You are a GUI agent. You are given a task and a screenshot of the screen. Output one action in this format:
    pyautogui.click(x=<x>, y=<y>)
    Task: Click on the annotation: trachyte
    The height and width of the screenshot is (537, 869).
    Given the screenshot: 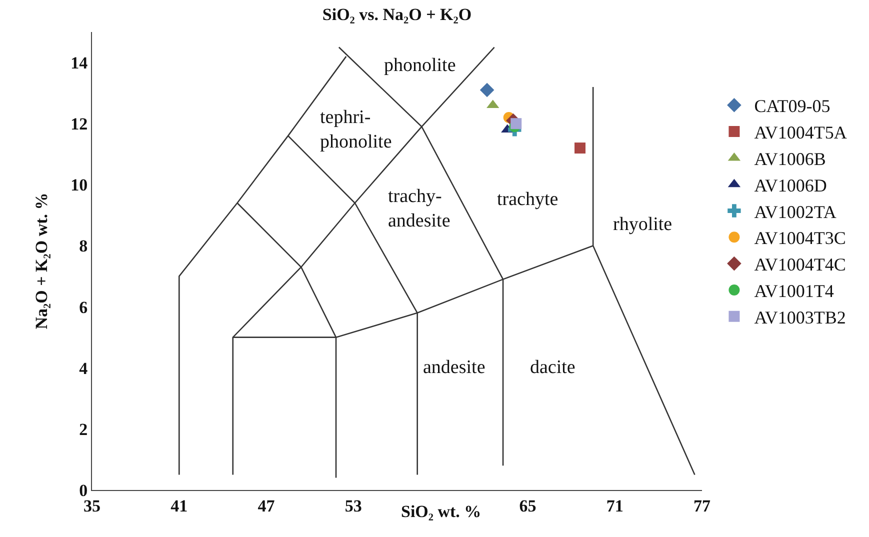 What is the action you would take?
    pyautogui.click(x=527, y=199)
    